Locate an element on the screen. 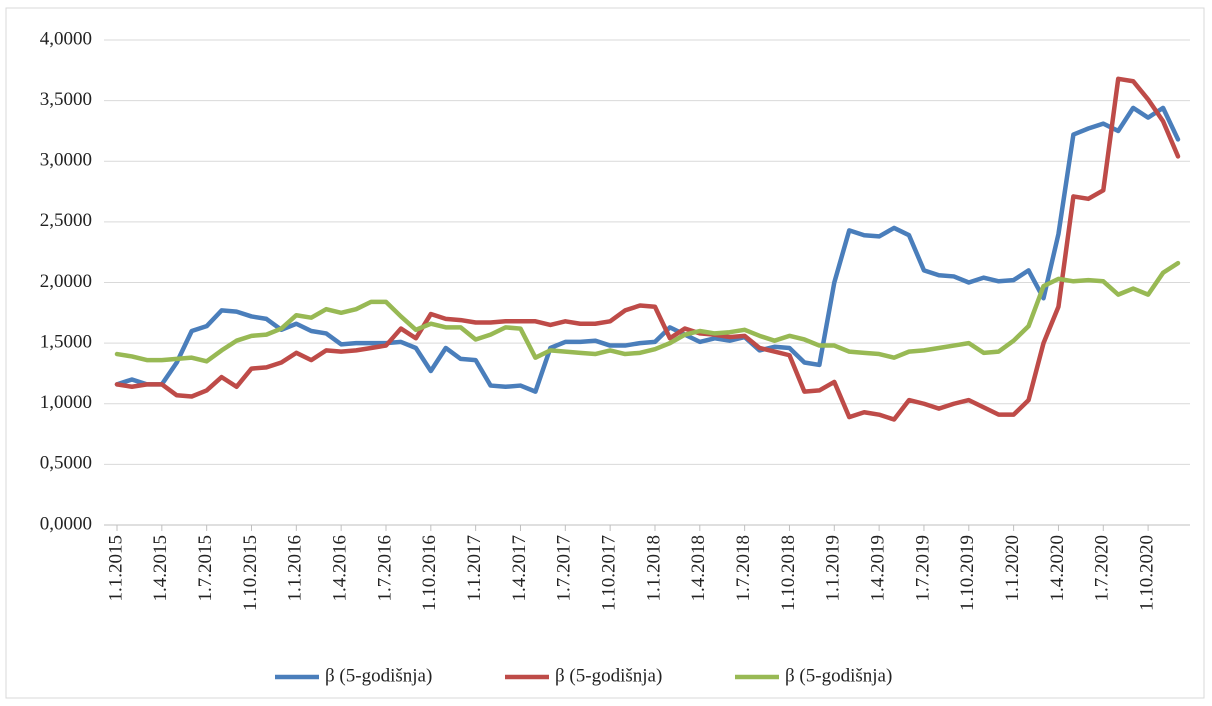 The width and height of the screenshot is (1212, 706). x-tick-label: 1.7.2015 is located at coordinates (205, 568).